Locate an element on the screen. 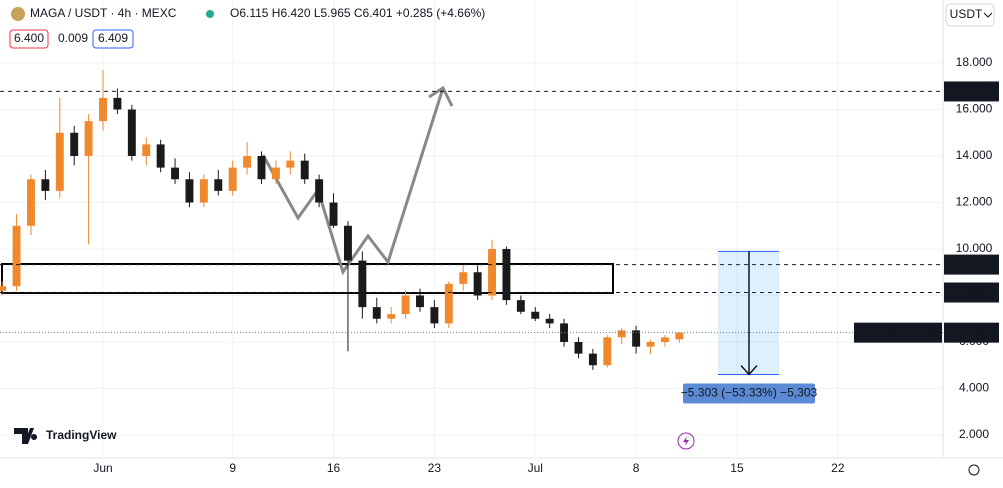 This screenshot has height=488, width=1003. chart-title: MAGA / USDT · 4h · MEXC is located at coordinates (103, 13).